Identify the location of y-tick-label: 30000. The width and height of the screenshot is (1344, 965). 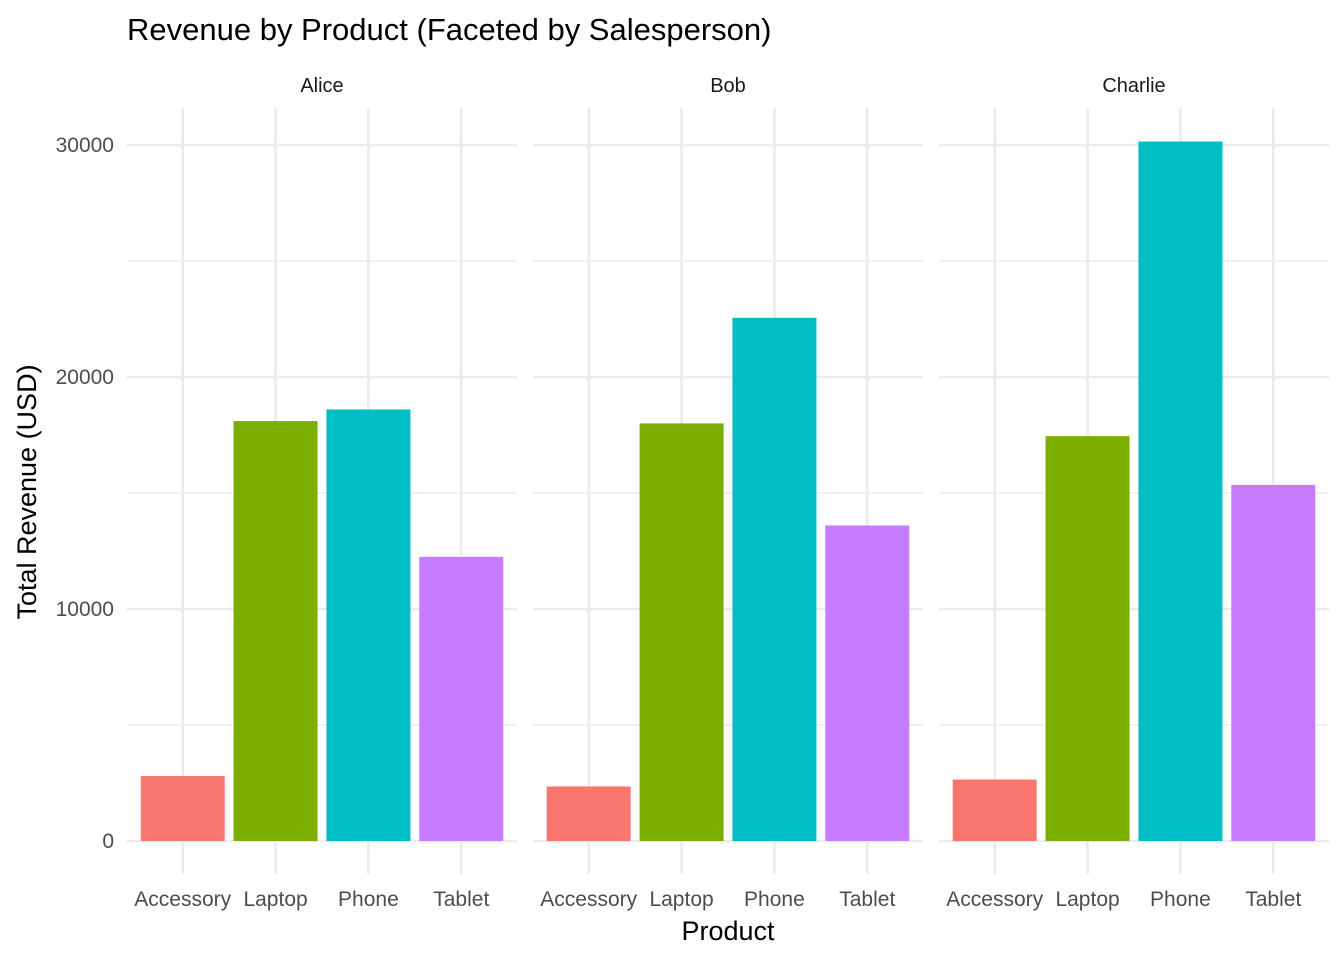
(85, 145).